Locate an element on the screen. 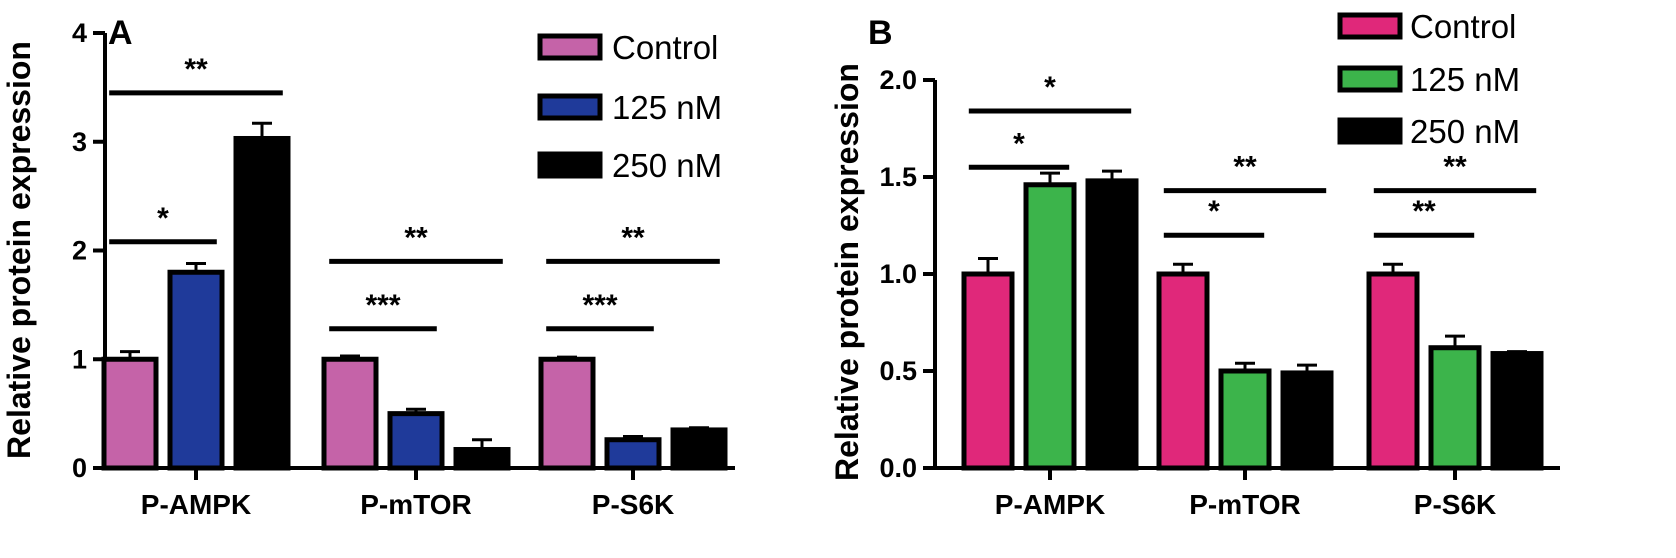 The width and height of the screenshot is (1676, 558). y-tick-label: 0.0 is located at coordinates (898, 468).